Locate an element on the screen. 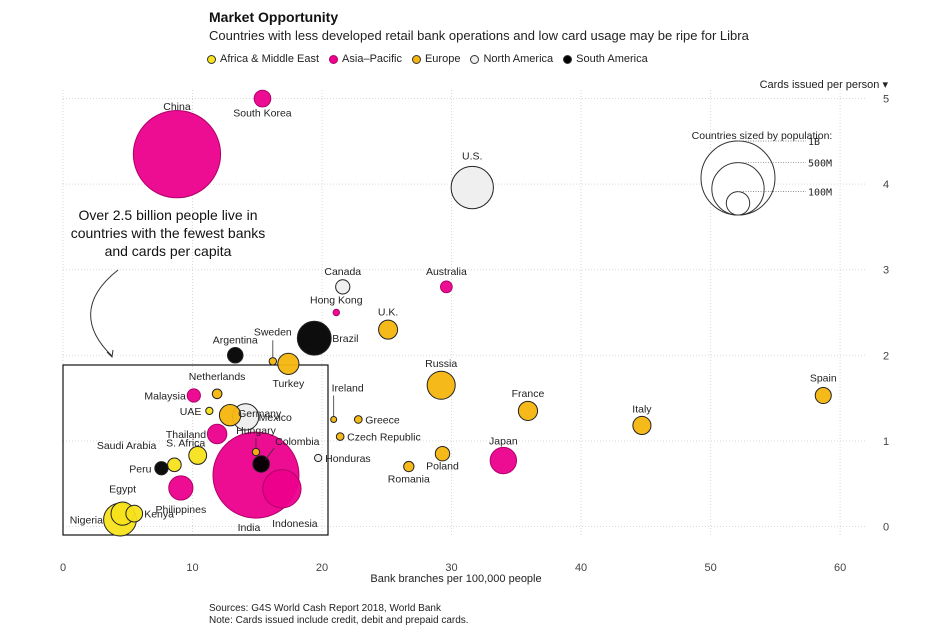 This screenshot has width=938, height=640. point-ireland is located at coordinates (334, 419).